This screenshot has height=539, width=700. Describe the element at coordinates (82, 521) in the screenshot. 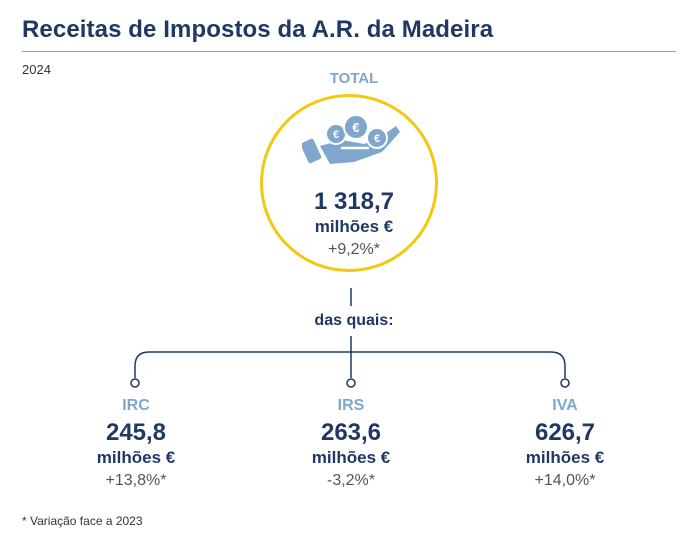

I see `footnote: * Variação face a 2023` at that location.